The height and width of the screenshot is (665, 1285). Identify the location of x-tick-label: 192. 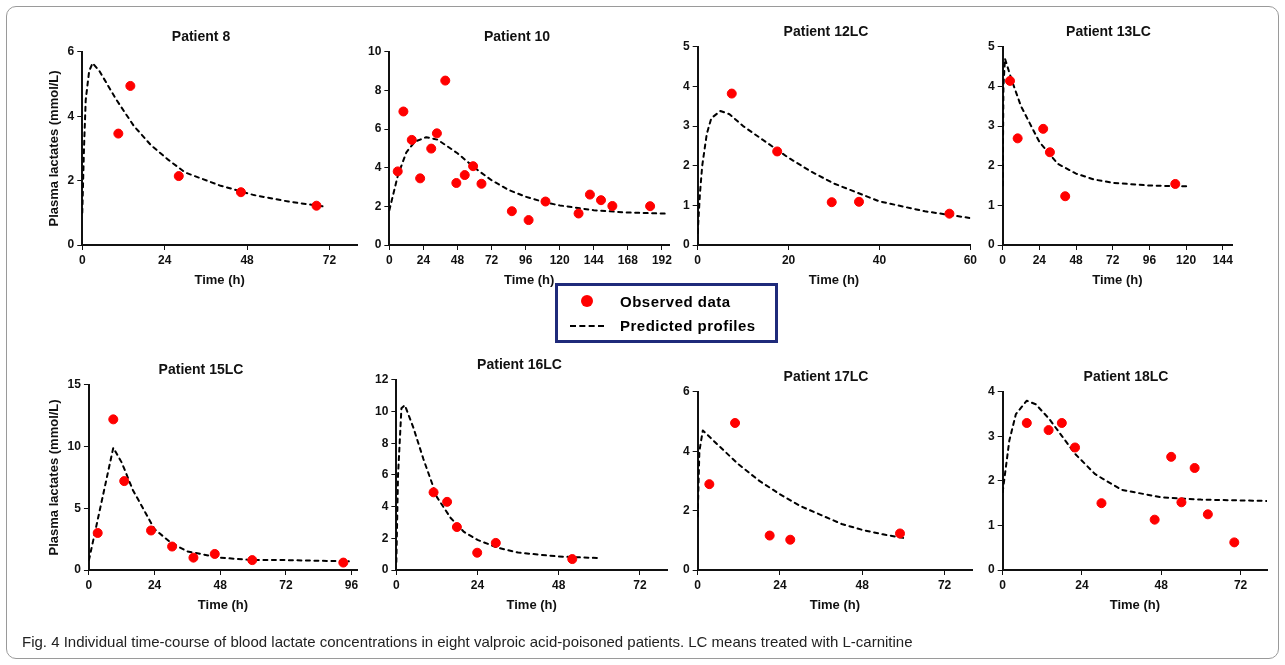
(662, 259).